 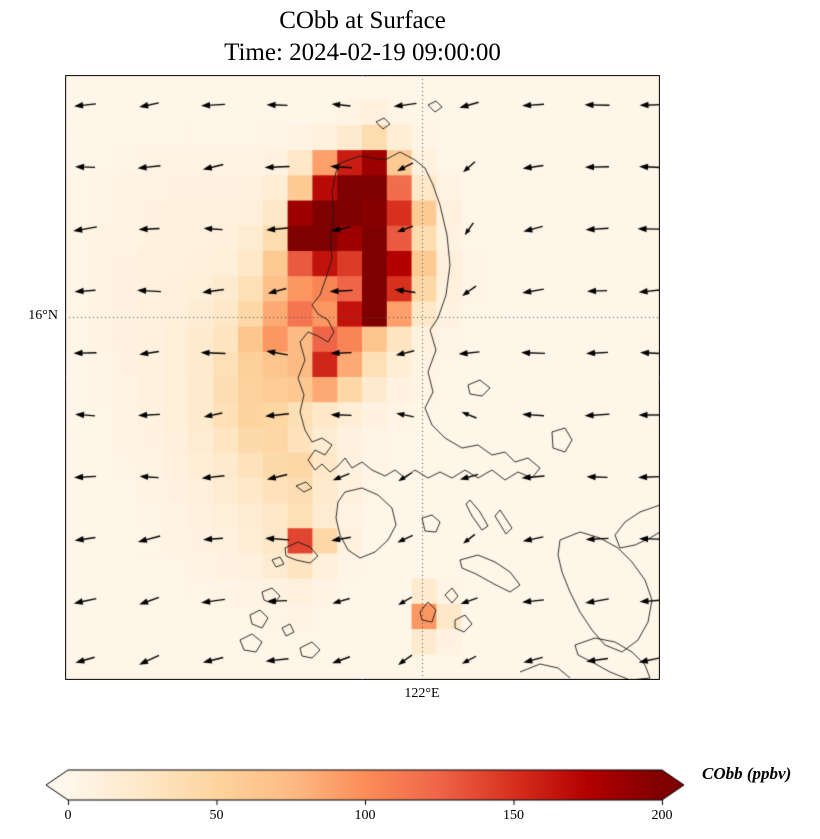 I want to click on colorbar-tick-label: 150, so click(x=513, y=815).